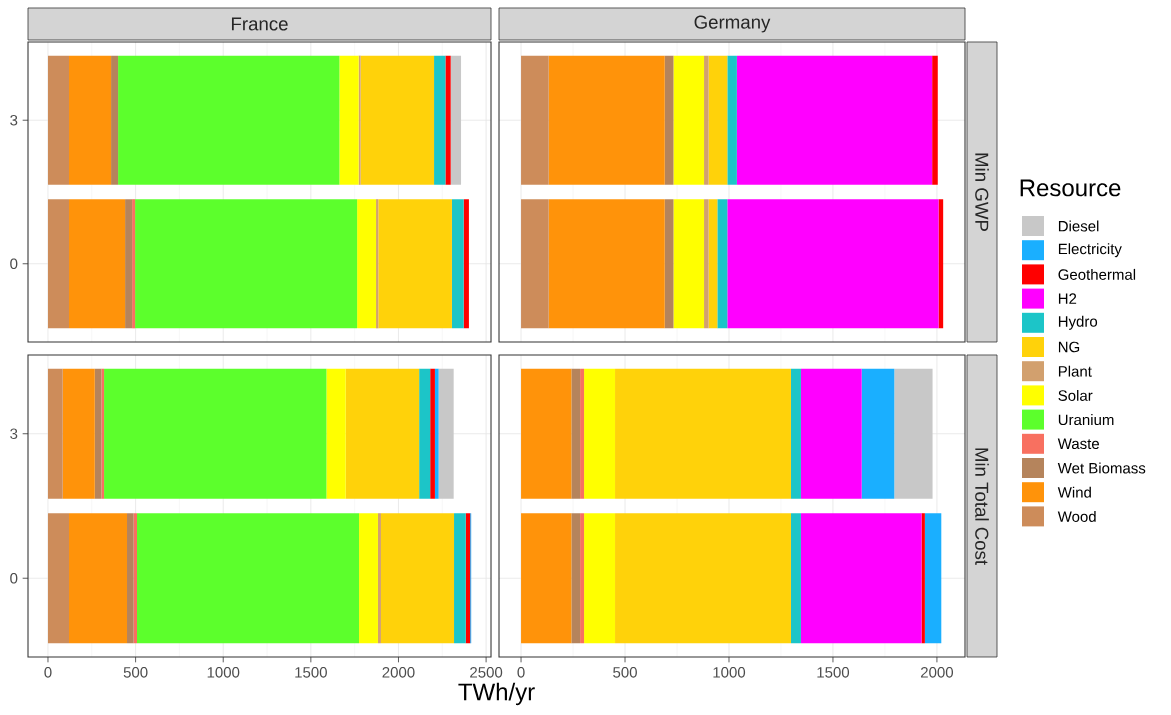 This screenshot has height=715, width=1171. What do you see at coordinates (1078, 226) in the screenshot?
I see `legend-label: Diesel` at bounding box center [1078, 226].